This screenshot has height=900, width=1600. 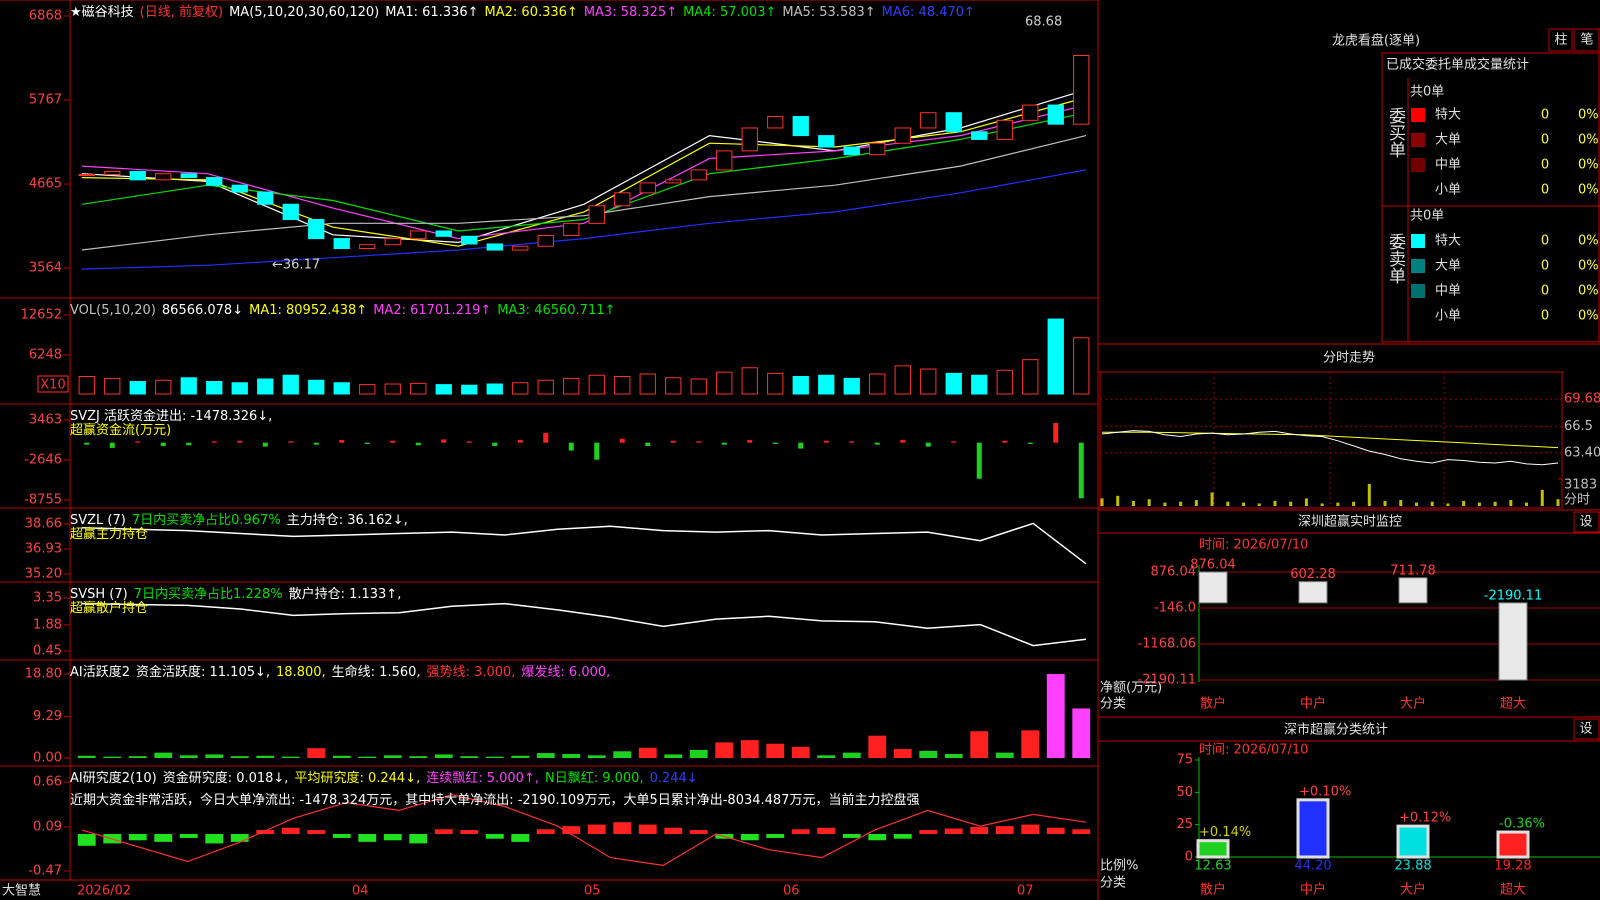 I want to click on y-tick-label: 3.35, so click(x=47, y=598).